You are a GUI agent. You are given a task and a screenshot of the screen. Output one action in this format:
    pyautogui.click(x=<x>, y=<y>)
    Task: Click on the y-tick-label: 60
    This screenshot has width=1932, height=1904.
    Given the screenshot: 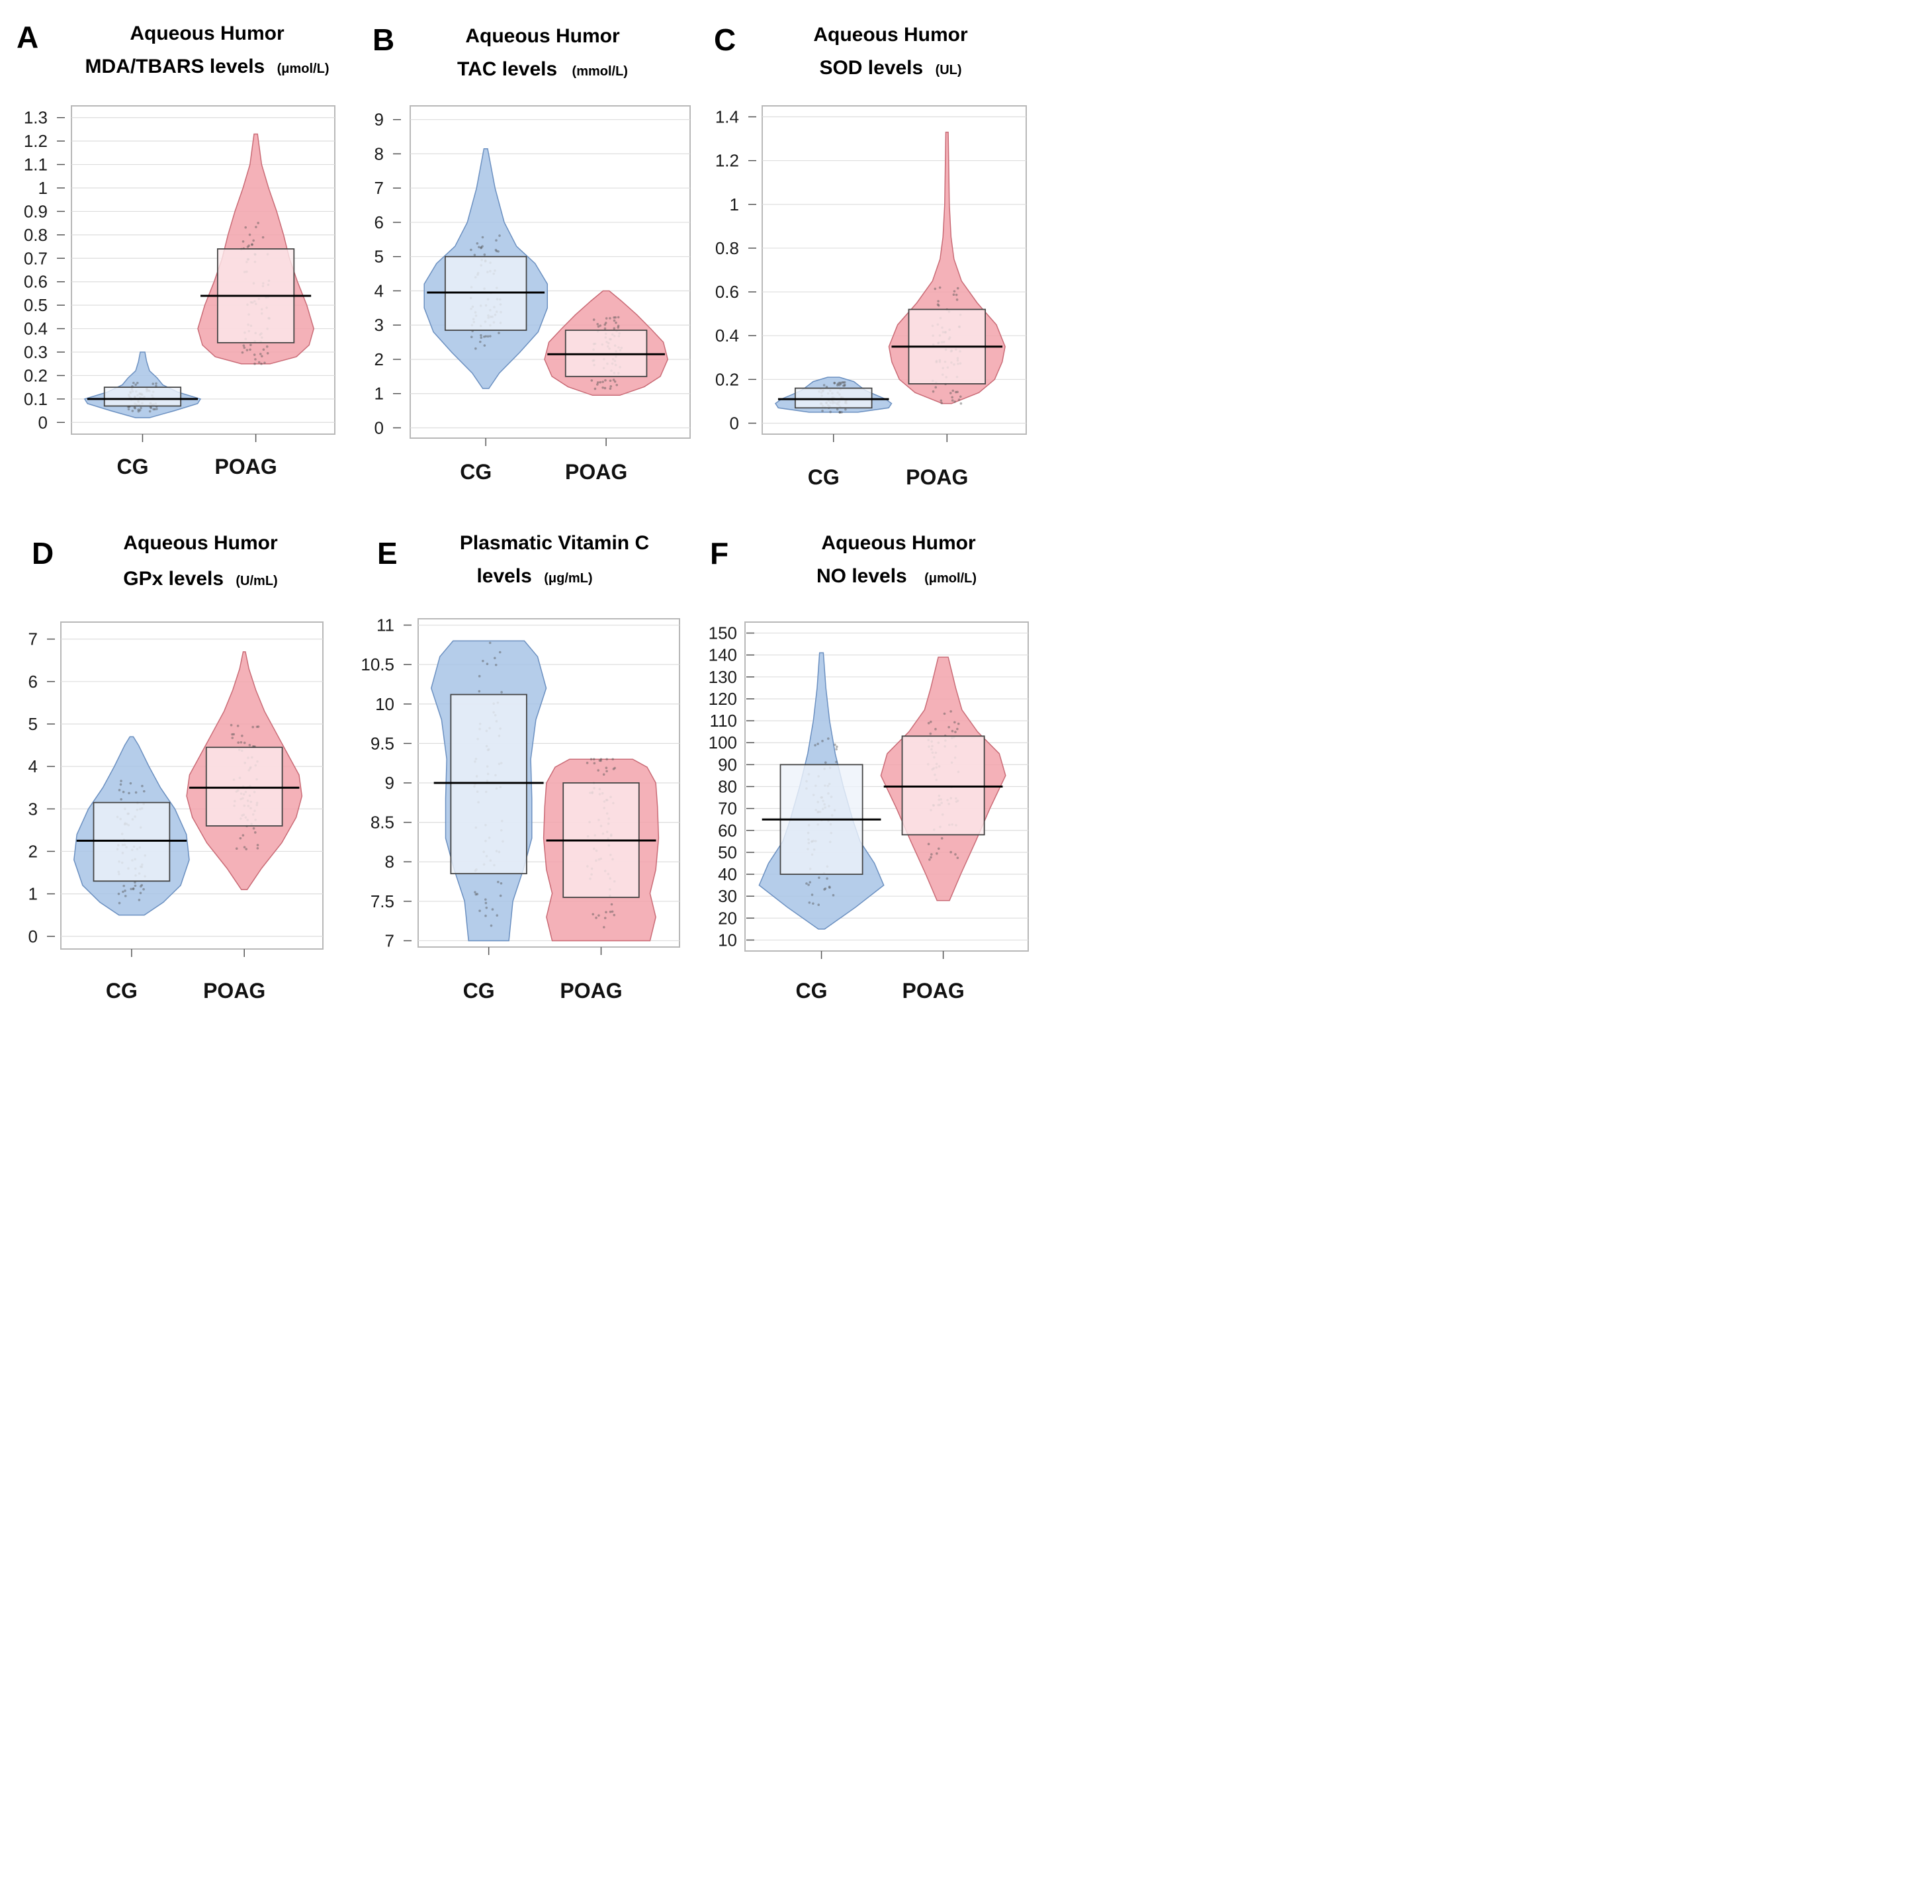 What is the action you would take?
    pyautogui.click(x=727, y=830)
    